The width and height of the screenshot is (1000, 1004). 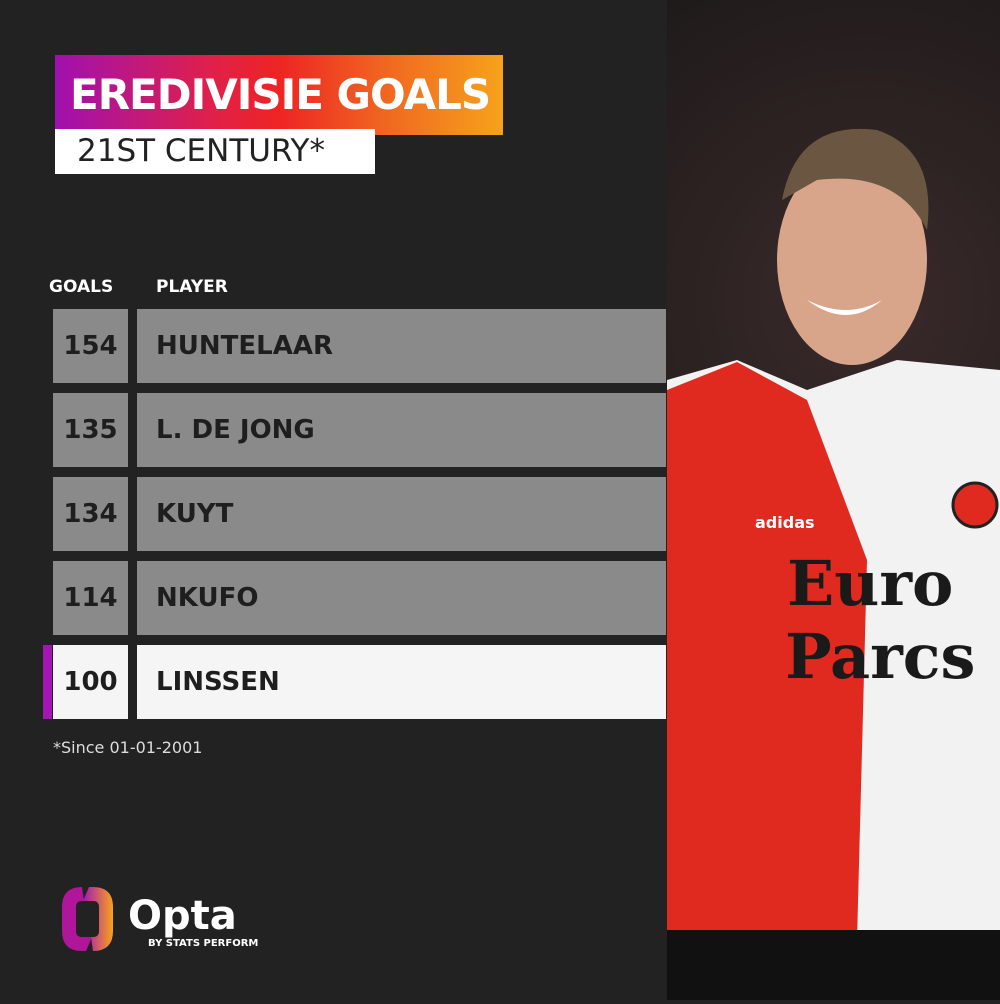 I want to click on subtitle-banner: 21ST CENTURY*, so click(x=215, y=151).